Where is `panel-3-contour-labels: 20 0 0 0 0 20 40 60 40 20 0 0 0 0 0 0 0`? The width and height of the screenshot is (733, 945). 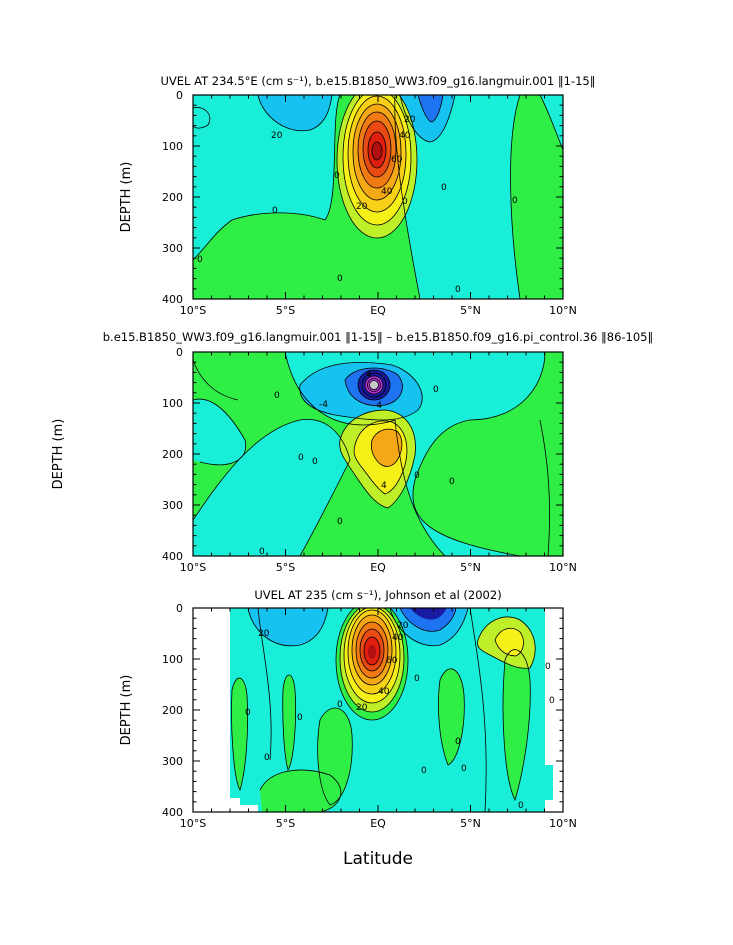
panel-3-contour-labels: 20 0 0 0 0 20 40 60 40 20 0 0 0 0 0 0 0 is located at coordinates (400, 716).